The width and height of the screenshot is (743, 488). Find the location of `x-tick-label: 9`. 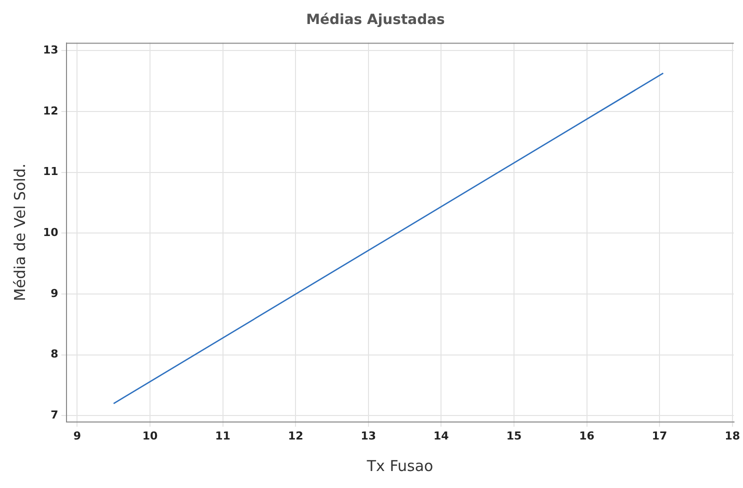

x-tick-label: 9 is located at coordinates (77, 435).